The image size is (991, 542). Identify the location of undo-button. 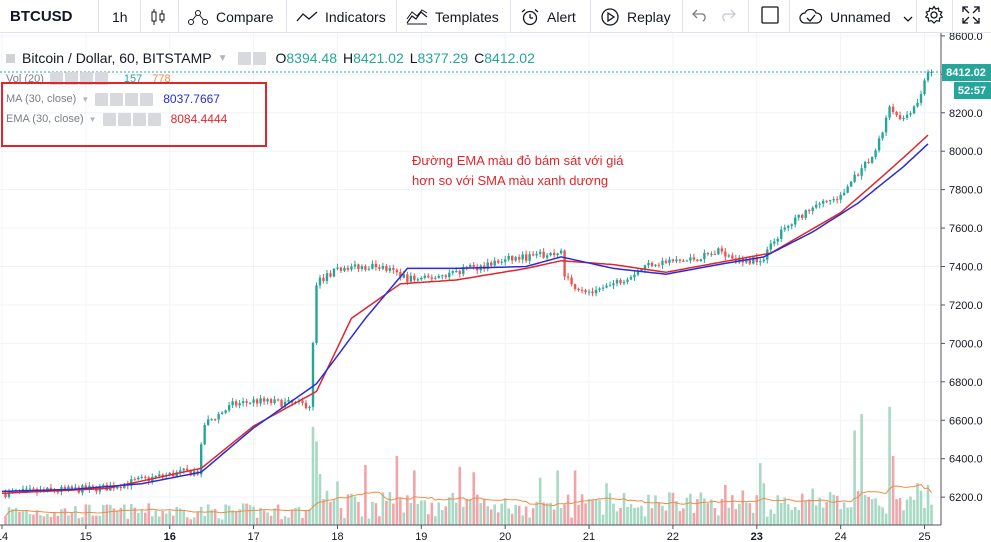
(700, 16).